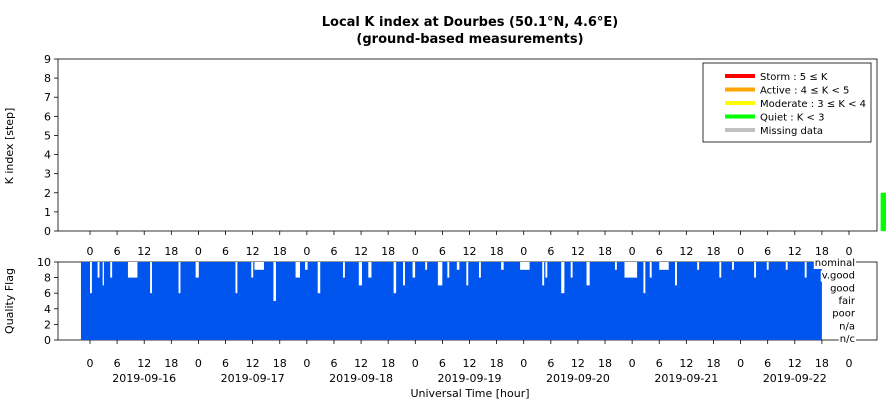 The image size is (886, 404). What do you see at coordinates (47, 116) in the screenshot?
I see `k-index-ytick-label: 6` at bounding box center [47, 116].